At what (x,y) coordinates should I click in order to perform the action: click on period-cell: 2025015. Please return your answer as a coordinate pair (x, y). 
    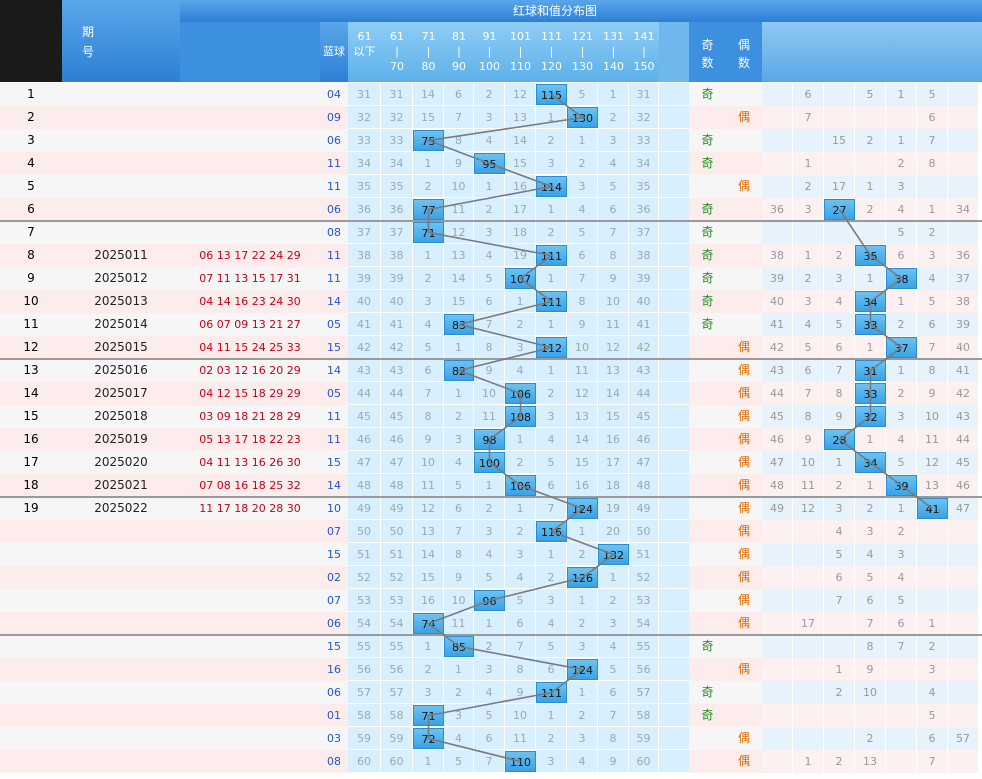
    Looking at the image, I should click on (121, 347).